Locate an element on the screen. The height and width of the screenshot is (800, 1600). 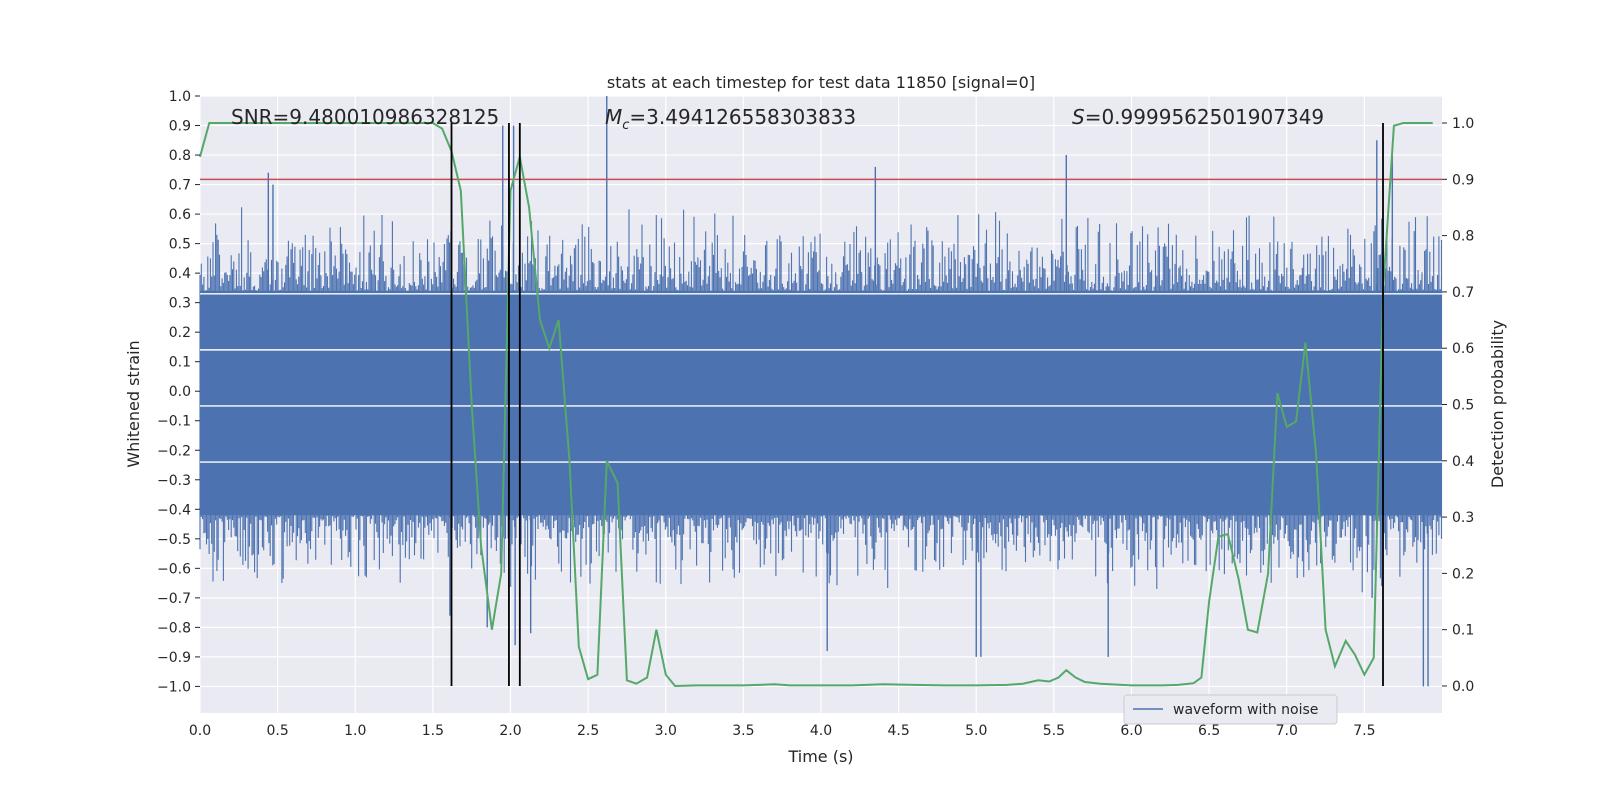
y-axis-label: Whitened strain is located at coordinates (133, 403).